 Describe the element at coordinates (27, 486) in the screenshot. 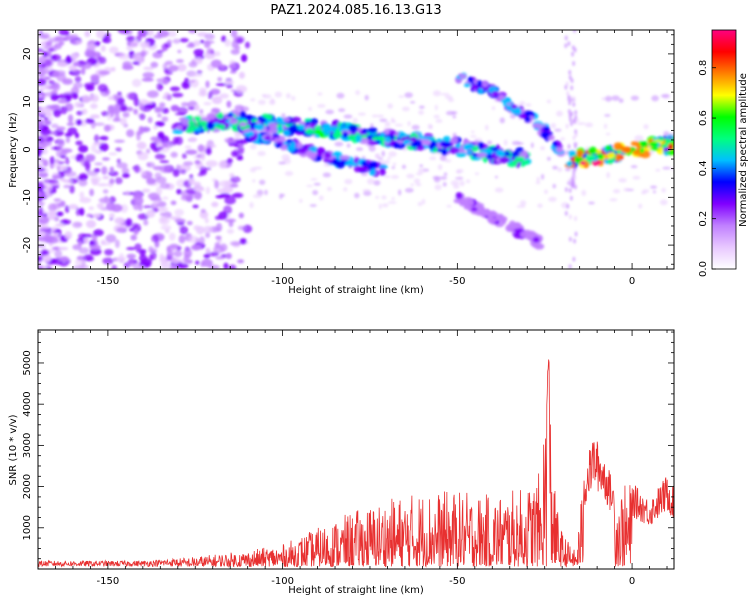

I see `y-tick-label: 2000` at that location.